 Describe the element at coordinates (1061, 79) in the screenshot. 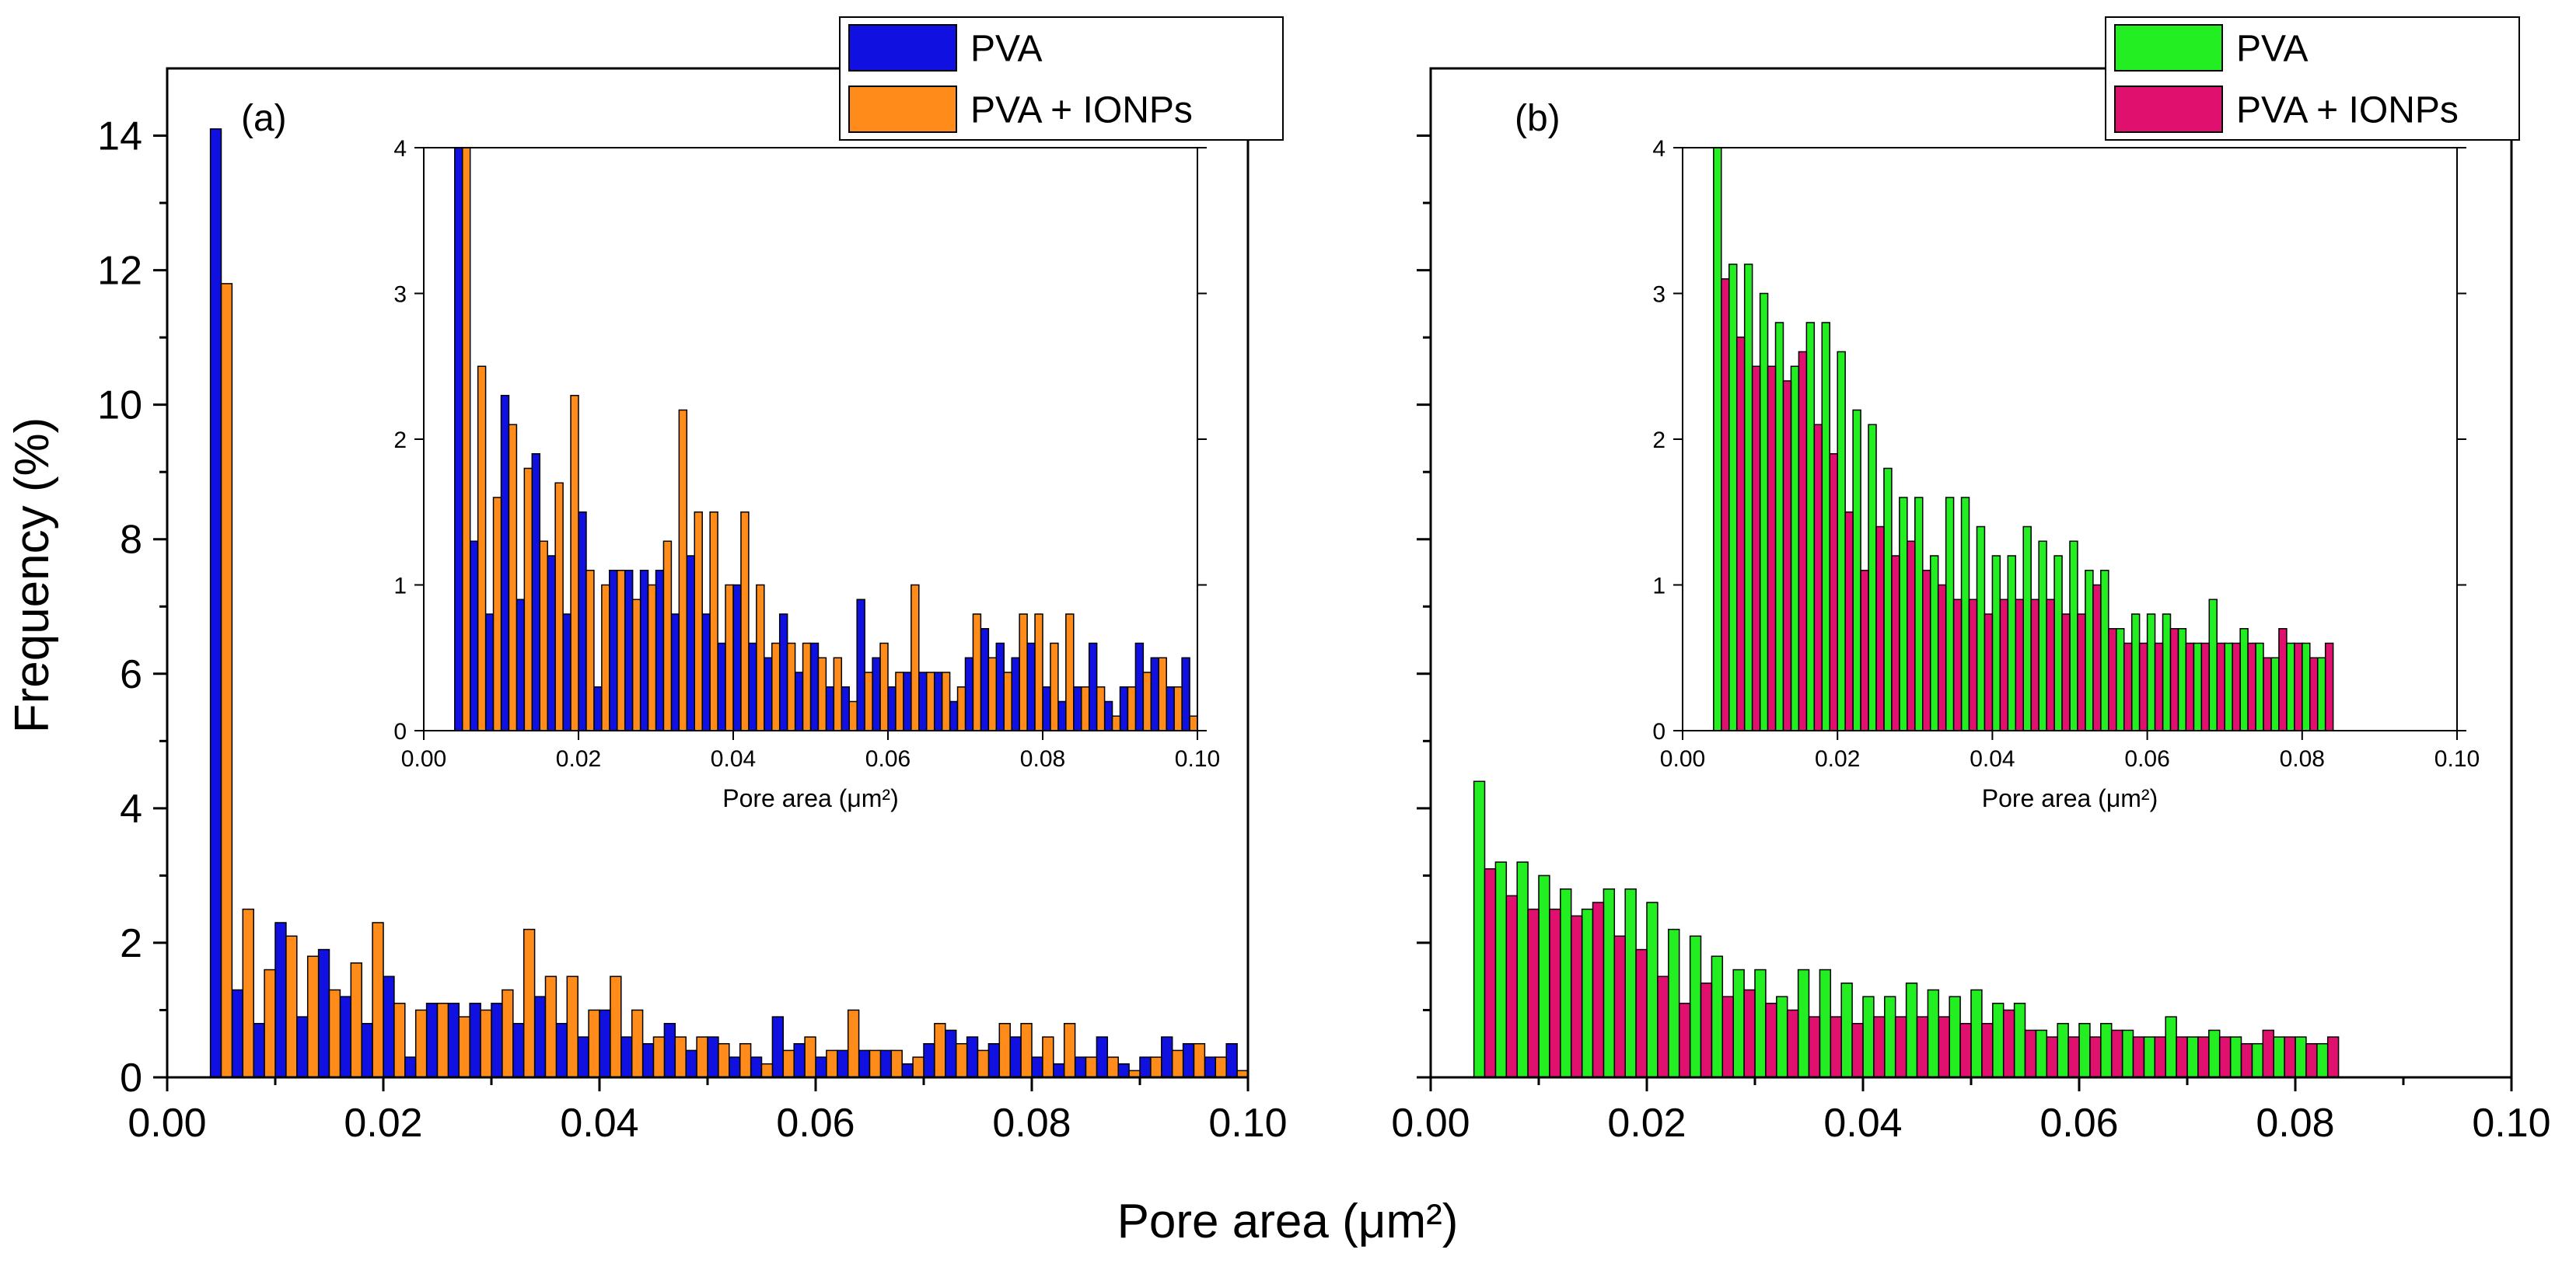

I see `panel-a-legend: PVA PVA + IONPs` at that location.